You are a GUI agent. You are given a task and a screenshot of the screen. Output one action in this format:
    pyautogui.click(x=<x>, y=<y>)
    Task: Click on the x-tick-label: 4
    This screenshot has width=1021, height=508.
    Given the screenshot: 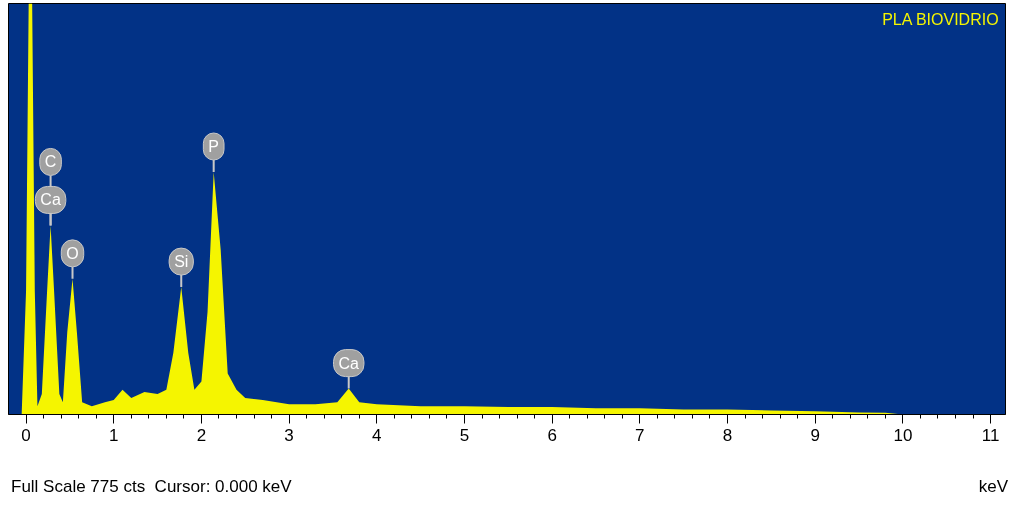 What is the action you would take?
    pyautogui.click(x=377, y=435)
    